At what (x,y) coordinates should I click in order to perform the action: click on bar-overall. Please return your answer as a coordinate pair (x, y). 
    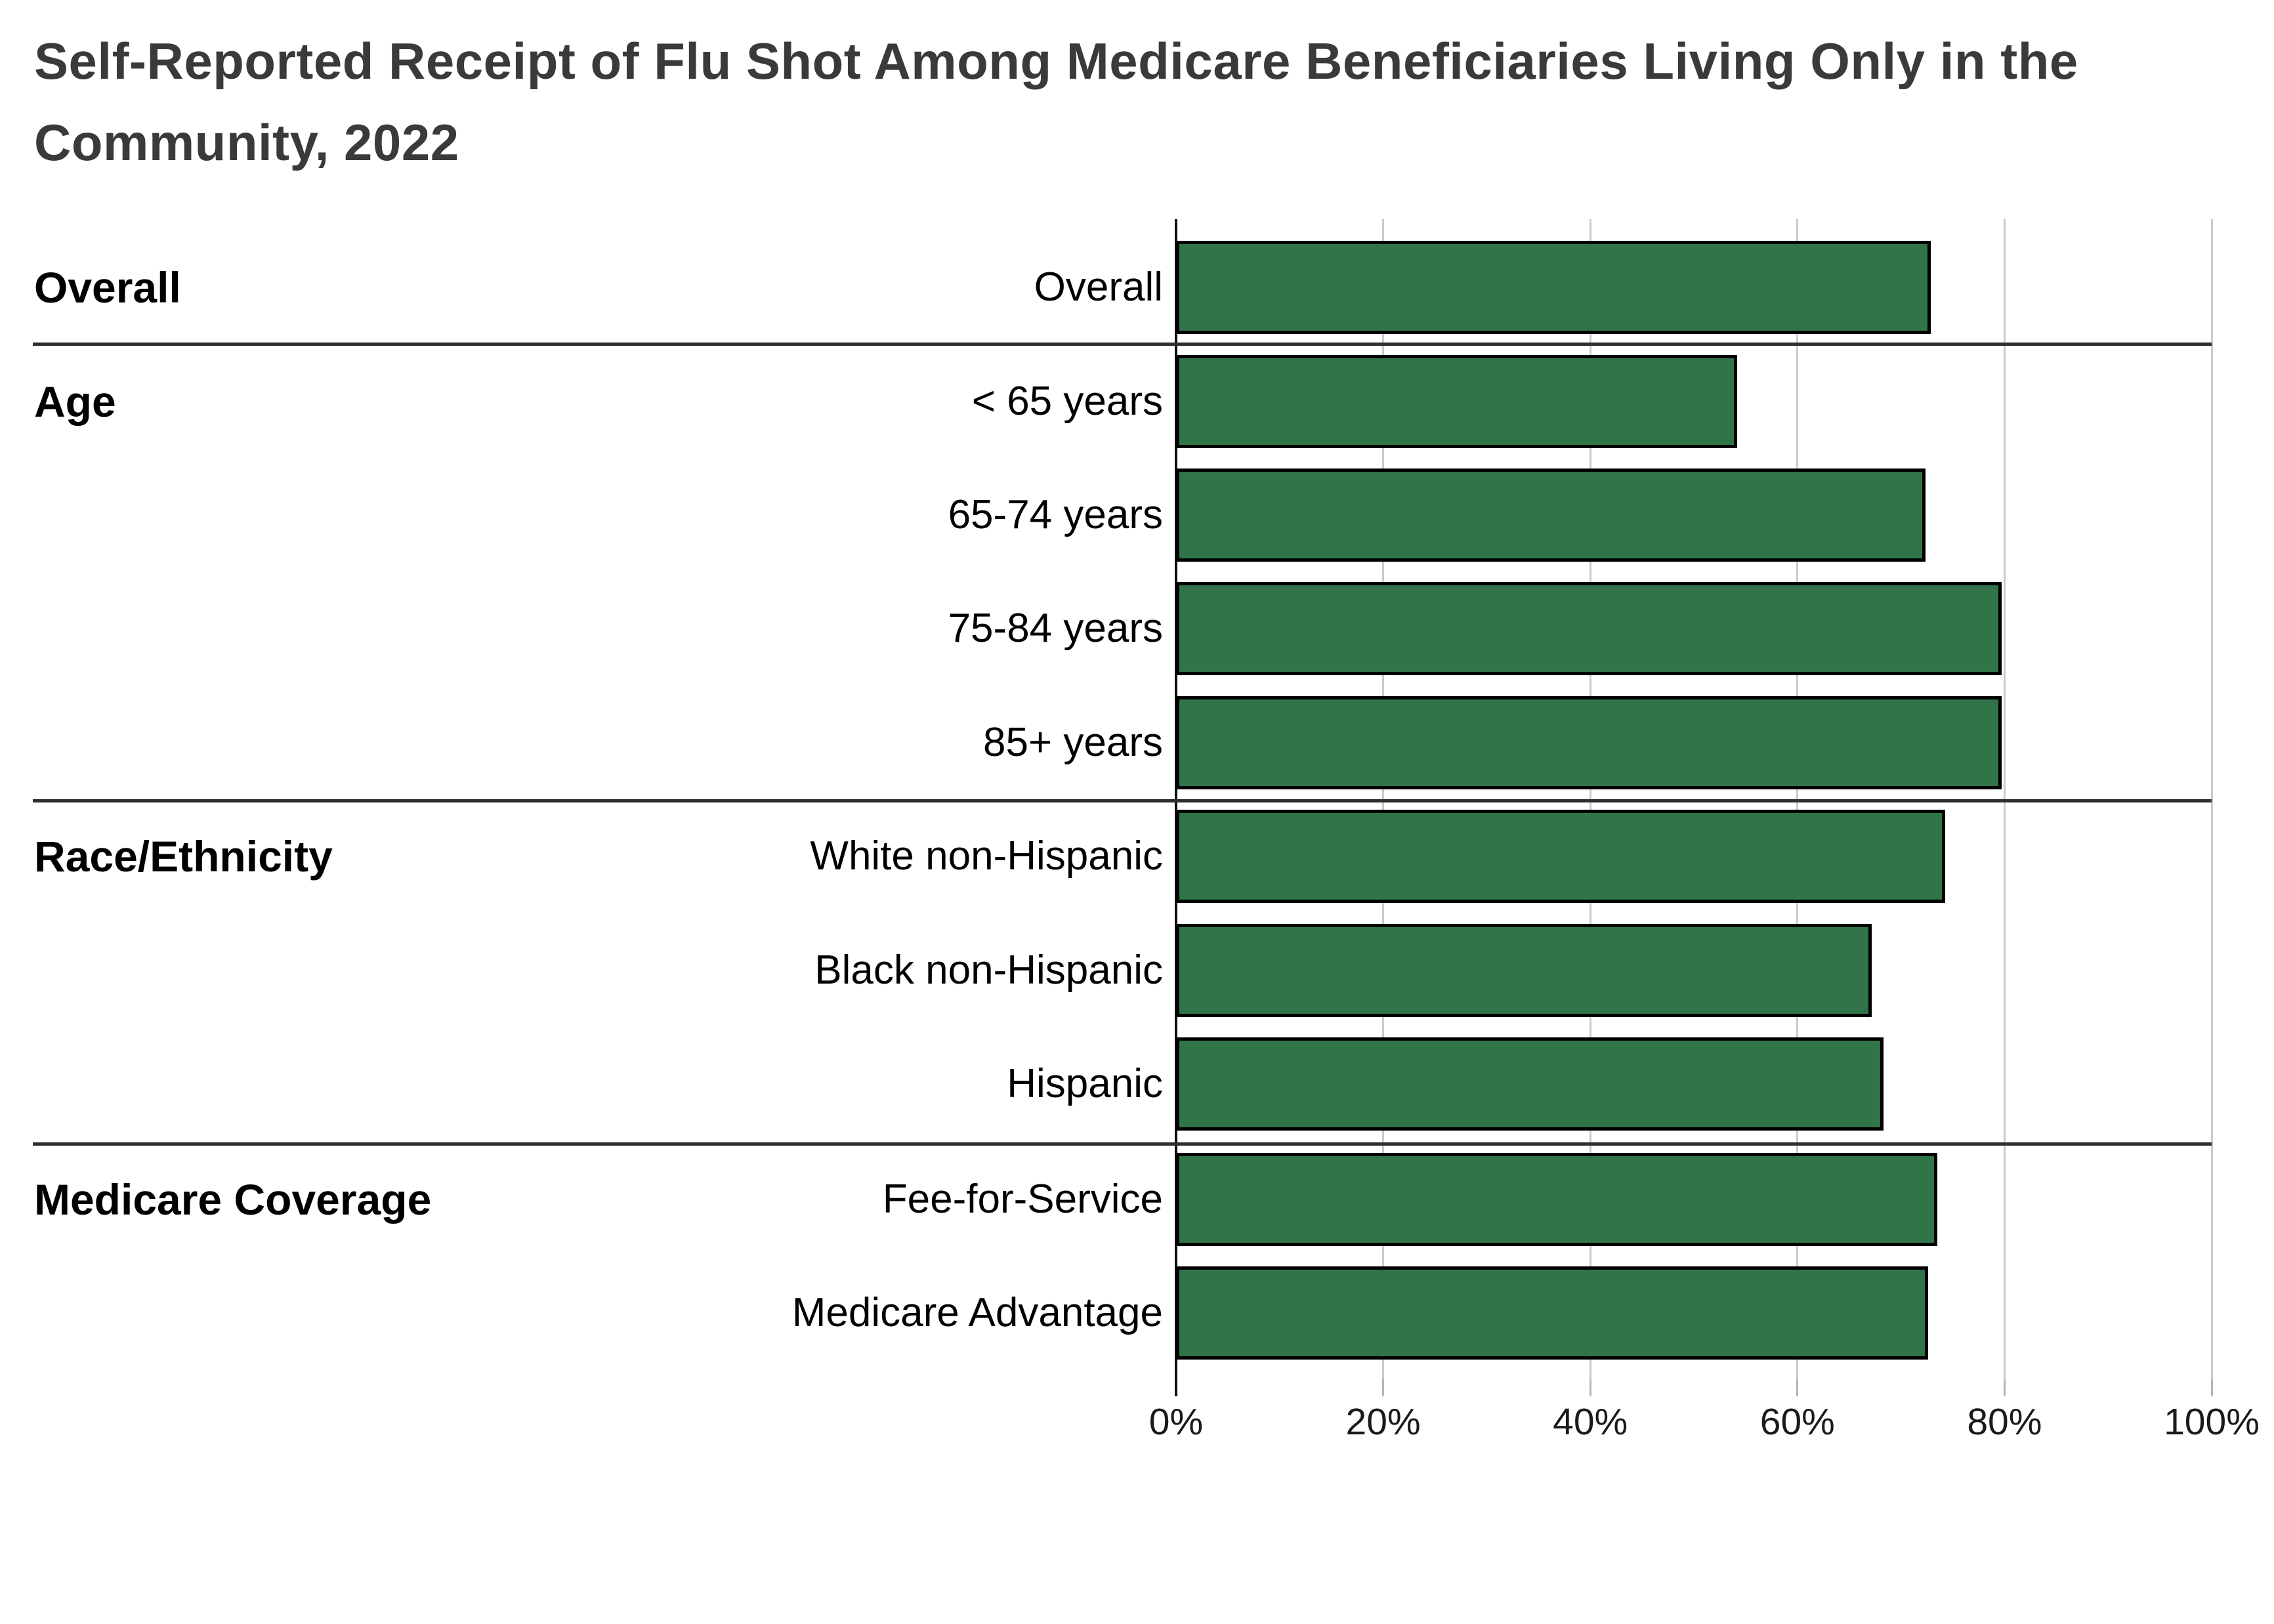
    Looking at the image, I should click on (1553, 287).